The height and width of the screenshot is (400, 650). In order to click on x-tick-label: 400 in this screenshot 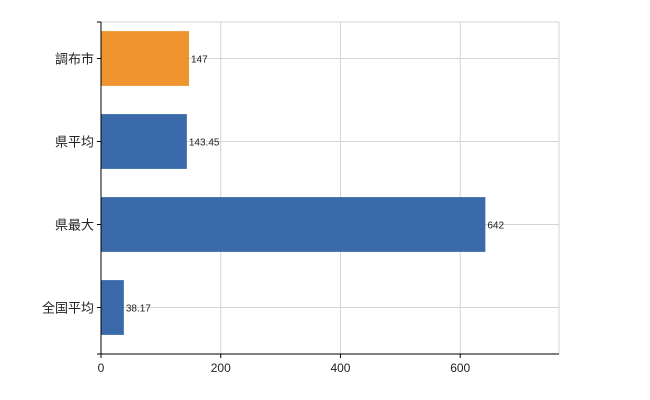, I will do `click(340, 368)`.